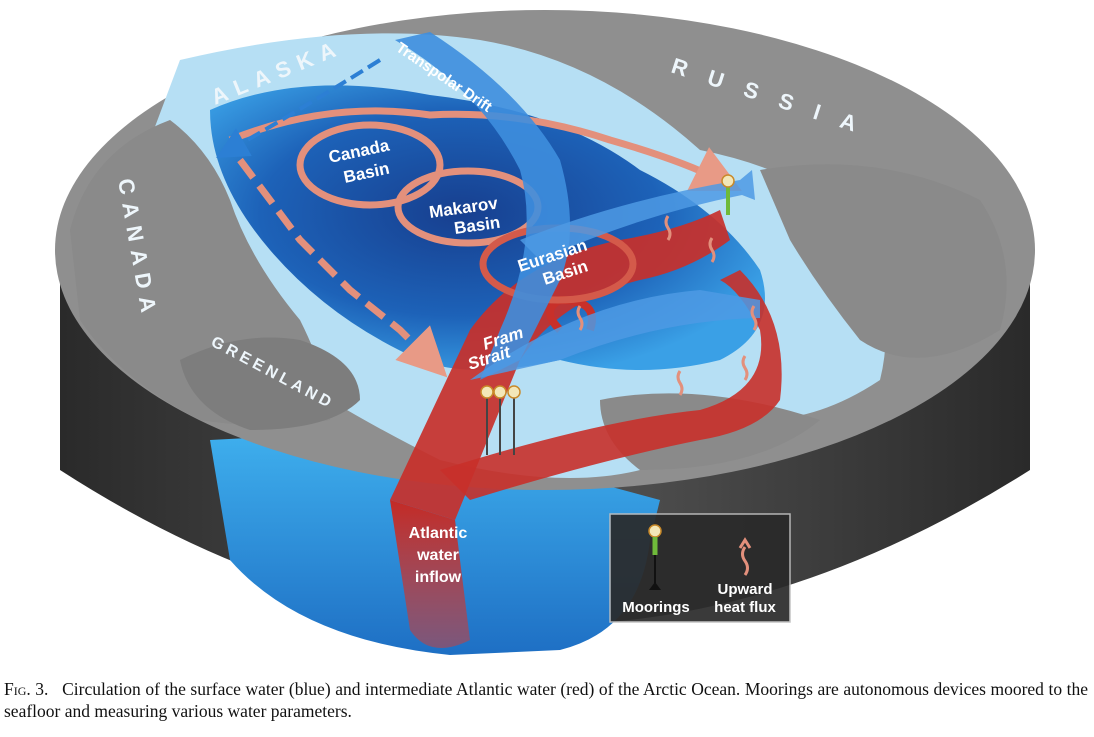  Describe the element at coordinates (700, 568) in the screenshot. I see `legend: Moorings Upward heat flux` at that location.